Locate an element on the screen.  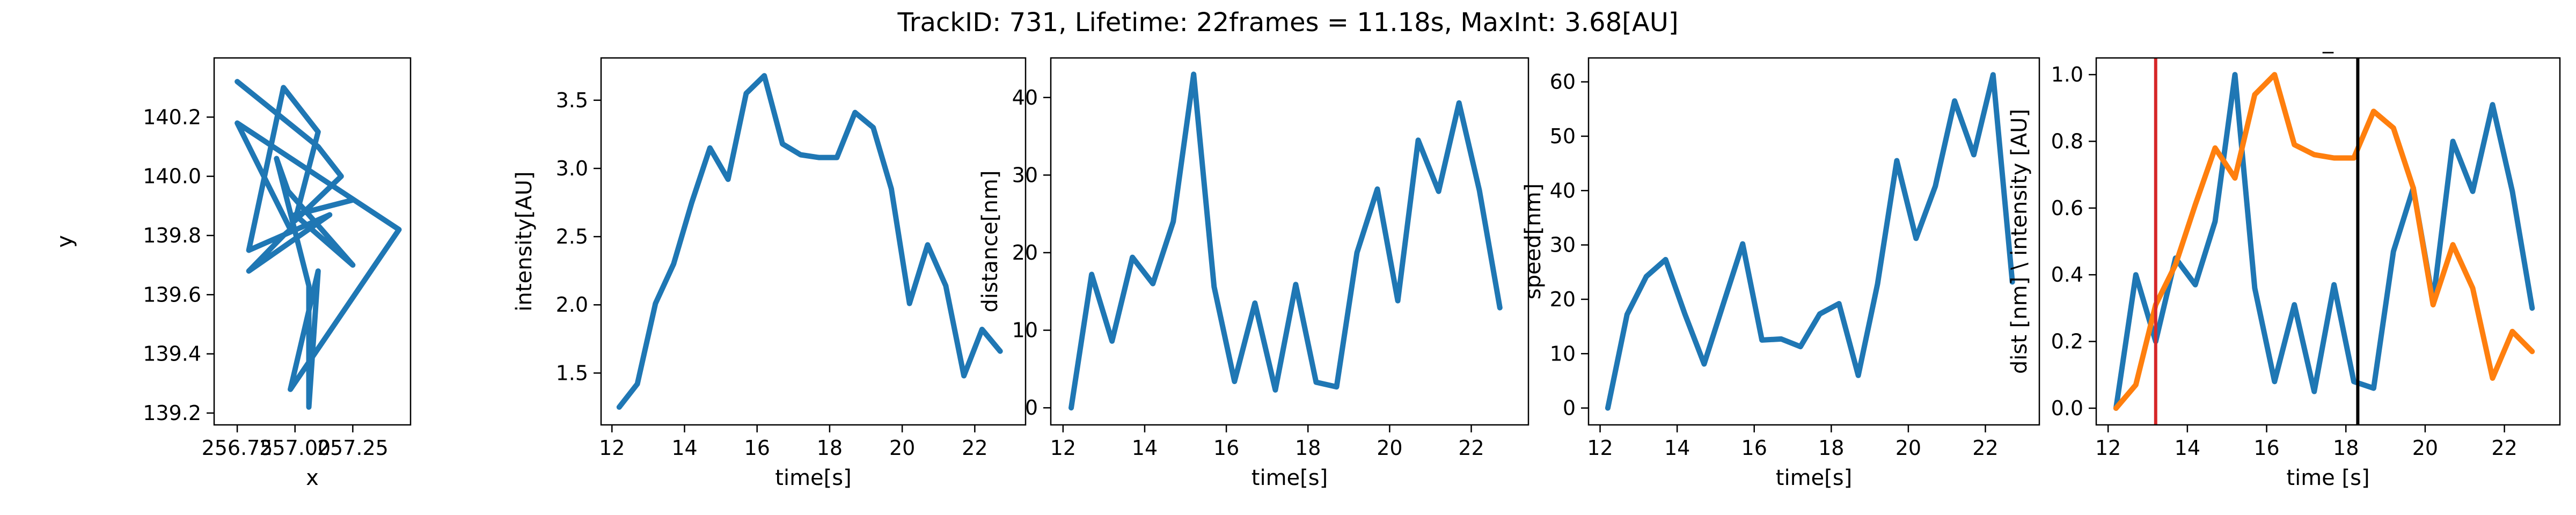
y-tick-label: 50 is located at coordinates (1563, 136).